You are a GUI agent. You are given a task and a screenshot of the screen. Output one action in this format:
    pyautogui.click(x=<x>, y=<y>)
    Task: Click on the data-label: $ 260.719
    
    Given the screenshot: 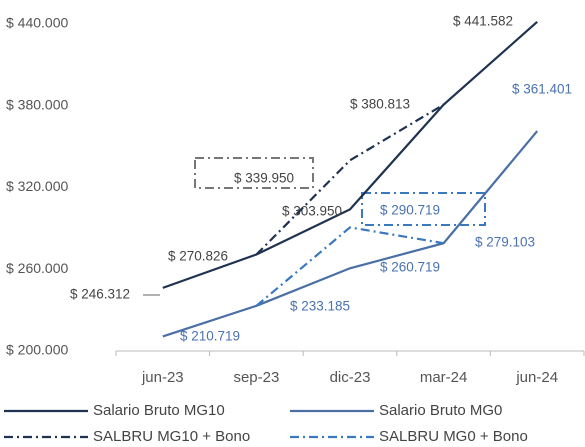 What is the action you would take?
    pyautogui.click(x=410, y=267)
    